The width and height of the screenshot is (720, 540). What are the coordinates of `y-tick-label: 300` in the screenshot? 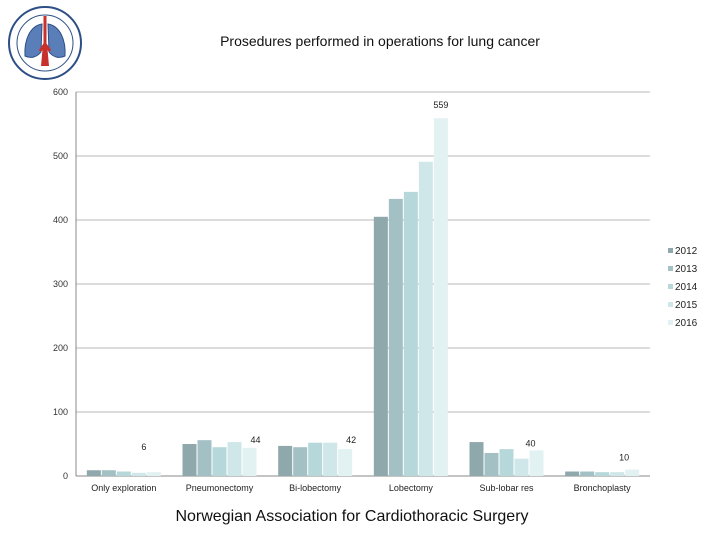 It's located at (60, 284).